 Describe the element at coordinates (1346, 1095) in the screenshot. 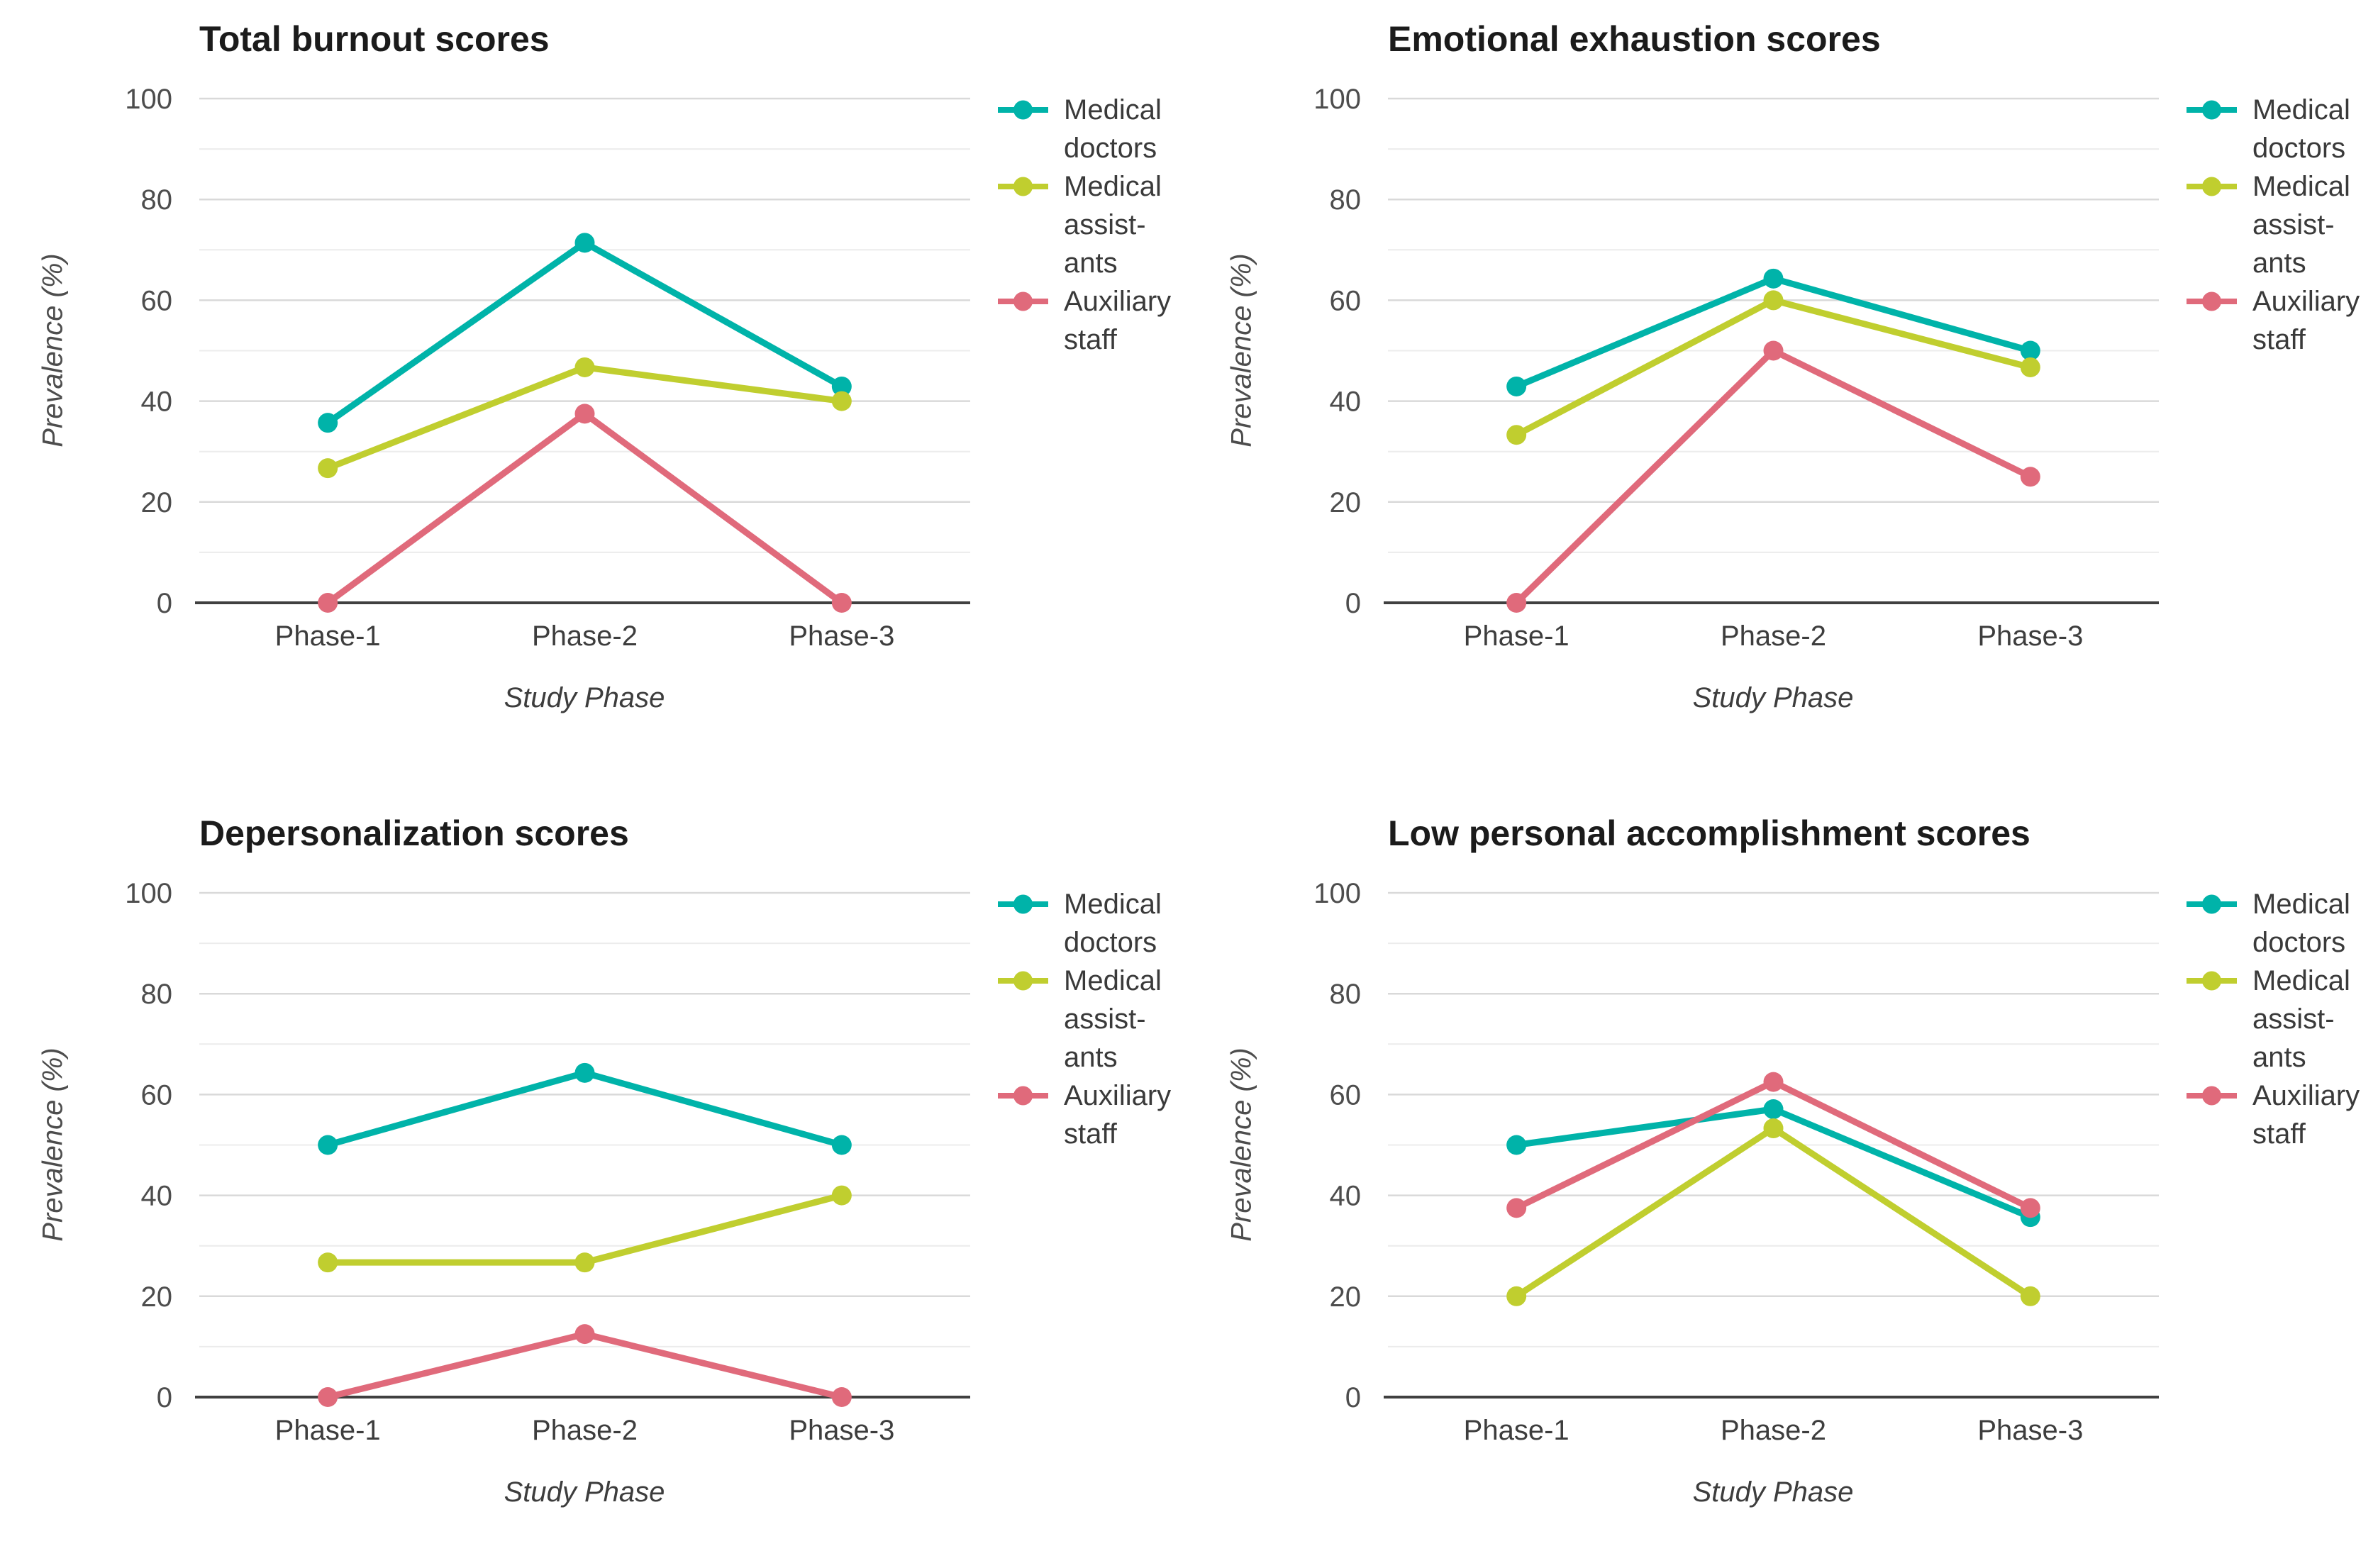

I see `y-tick-label: 60` at that location.